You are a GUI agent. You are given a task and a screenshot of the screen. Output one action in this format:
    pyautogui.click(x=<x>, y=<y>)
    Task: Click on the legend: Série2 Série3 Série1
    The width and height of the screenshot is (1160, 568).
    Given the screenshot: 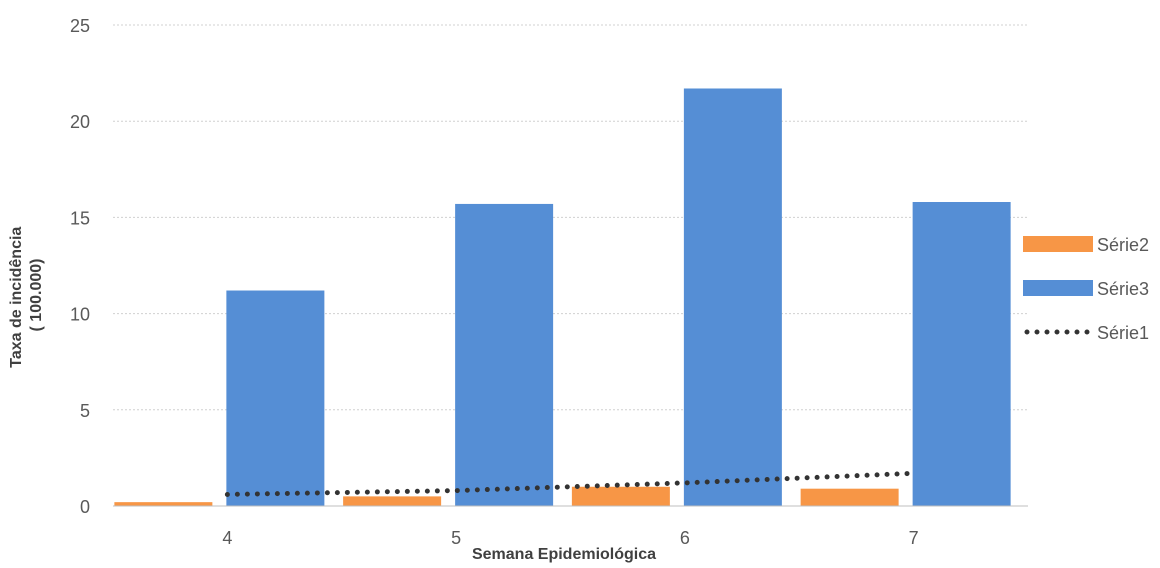 What is the action you would take?
    pyautogui.click(x=1086, y=289)
    